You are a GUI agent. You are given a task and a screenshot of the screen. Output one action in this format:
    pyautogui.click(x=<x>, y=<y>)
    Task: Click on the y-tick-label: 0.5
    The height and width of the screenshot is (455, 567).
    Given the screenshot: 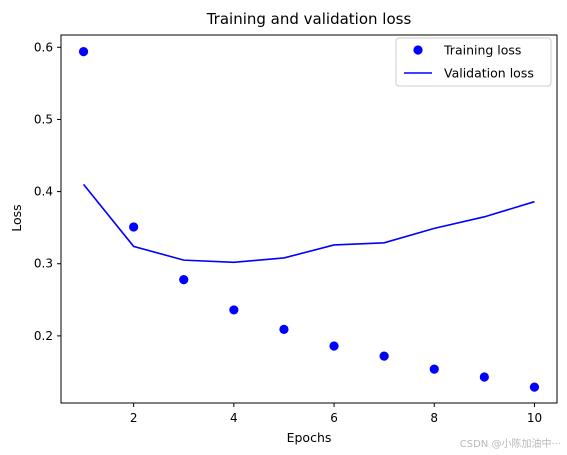 What is the action you would take?
    pyautogui.click(x=43, y=119)
    